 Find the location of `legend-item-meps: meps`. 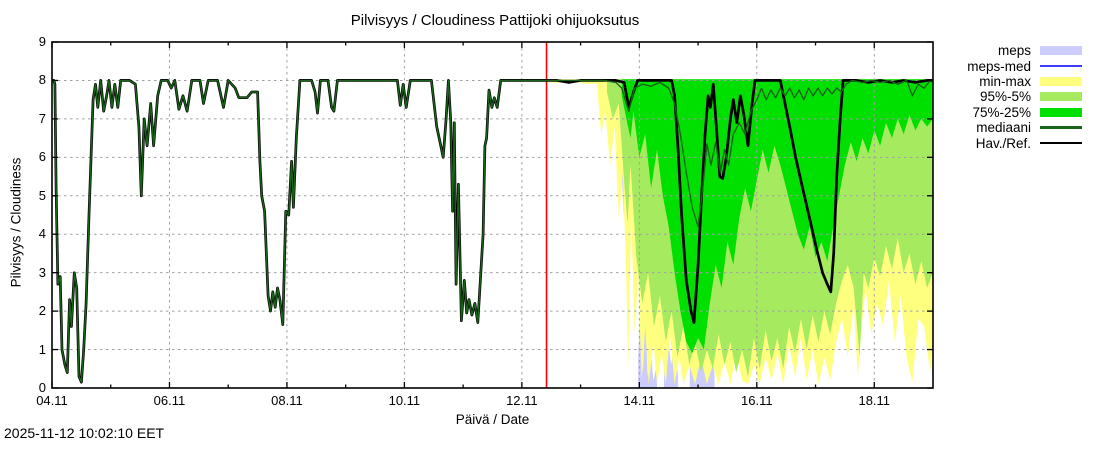

legend-item-meps: meps is located at coordinates (1024, 50).